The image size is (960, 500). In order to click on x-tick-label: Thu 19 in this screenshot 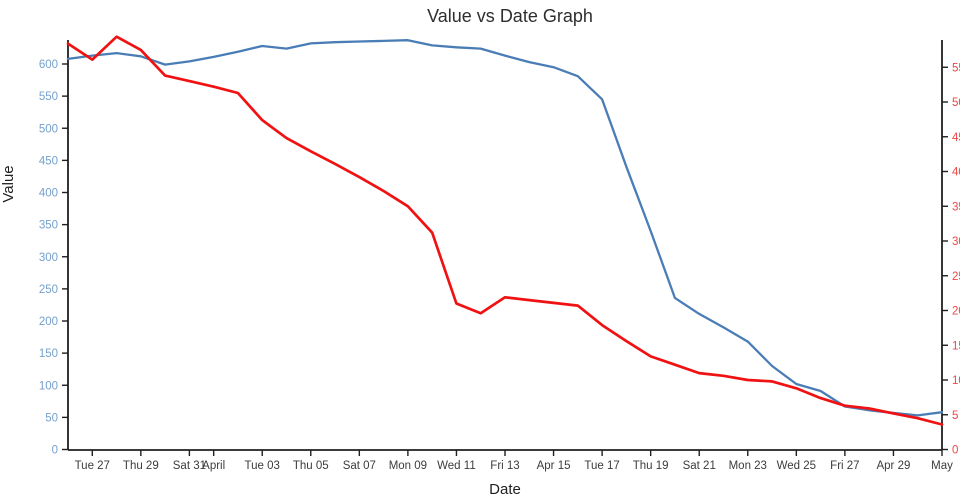, I will do `click(651, 466)`.